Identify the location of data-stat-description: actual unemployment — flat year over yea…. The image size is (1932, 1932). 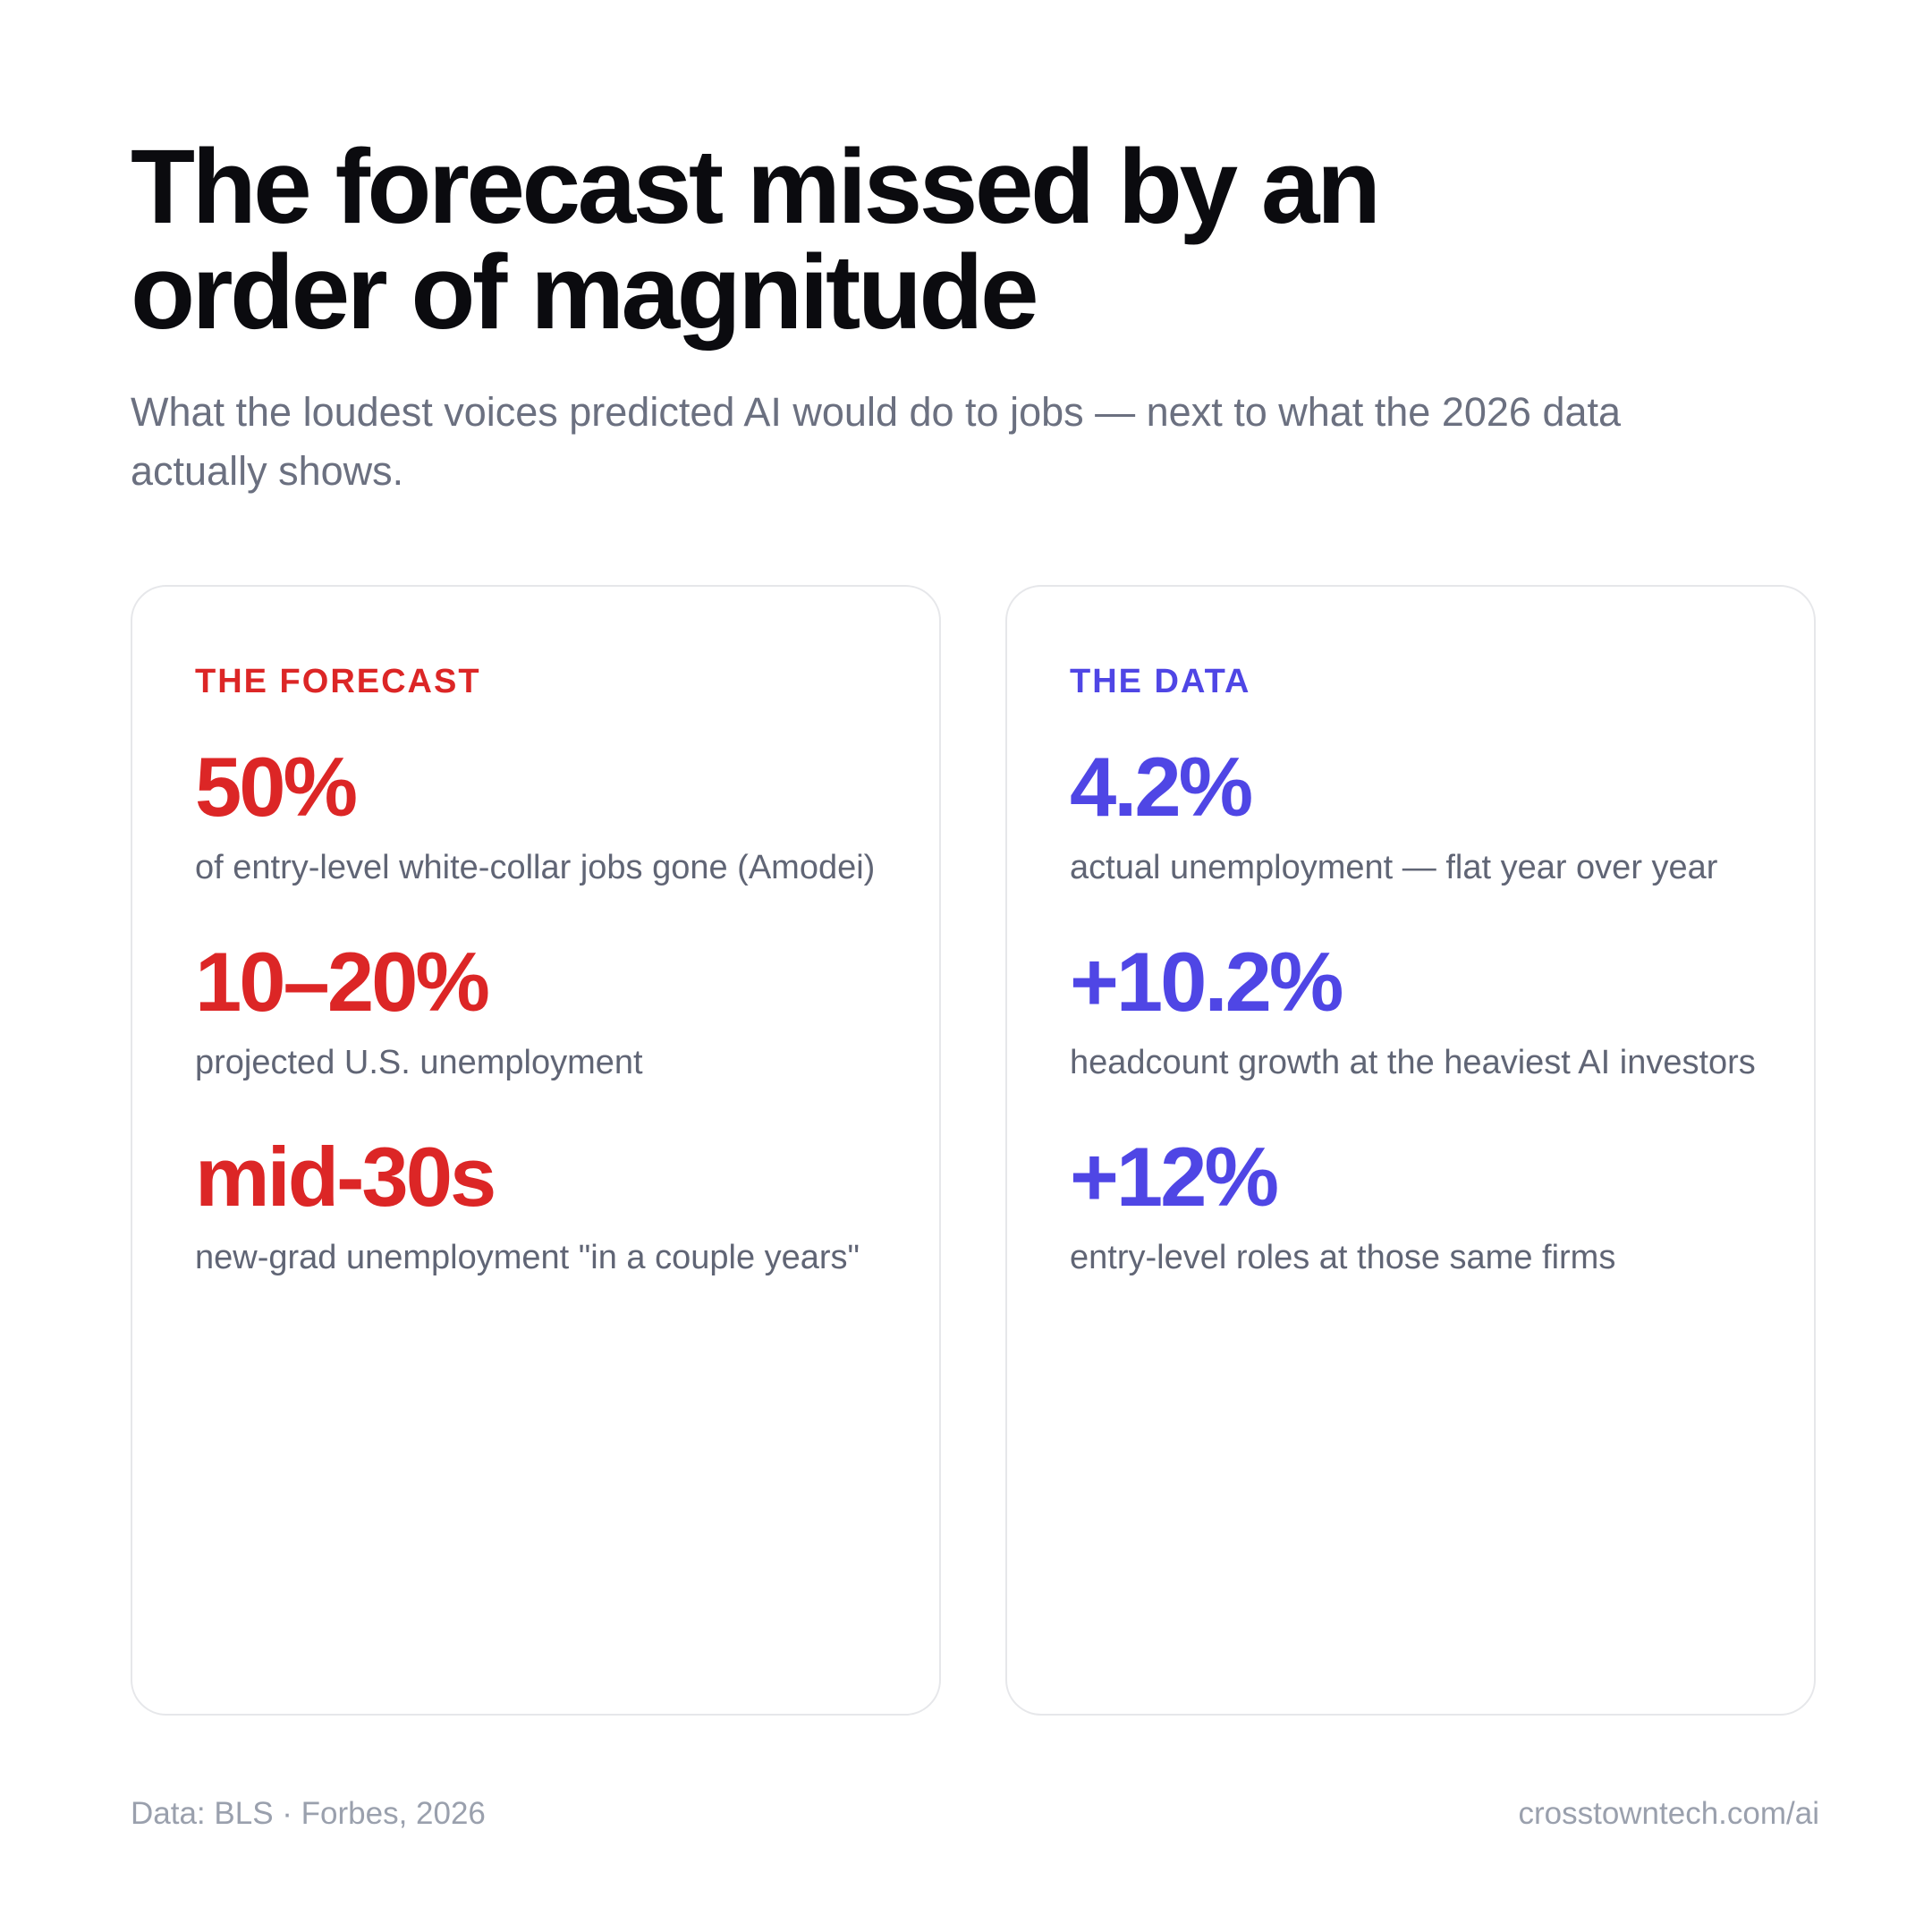
(1394, 867).